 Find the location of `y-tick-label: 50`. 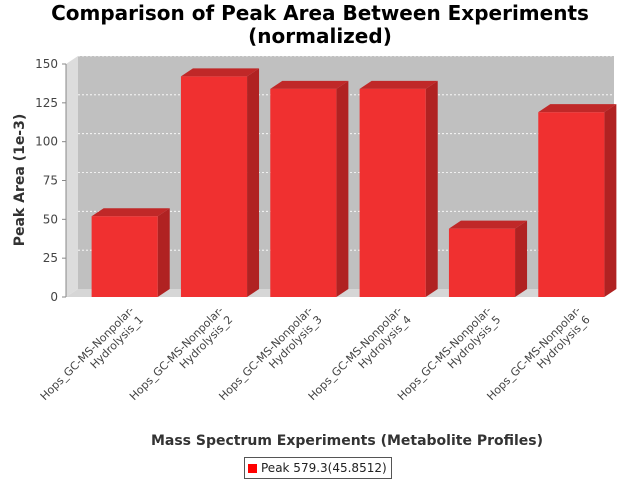

y-tick-label: 50 is located at coordinates (50, 219).